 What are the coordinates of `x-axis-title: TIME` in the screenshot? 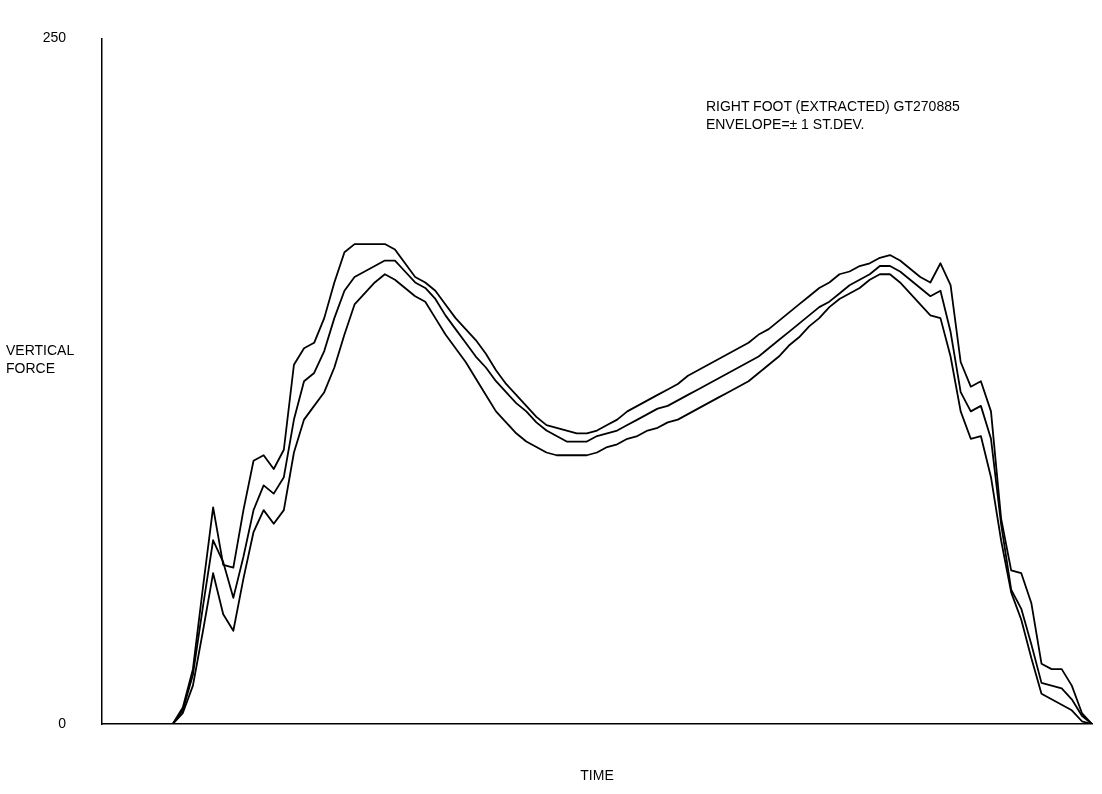 It's located at (597, 774).